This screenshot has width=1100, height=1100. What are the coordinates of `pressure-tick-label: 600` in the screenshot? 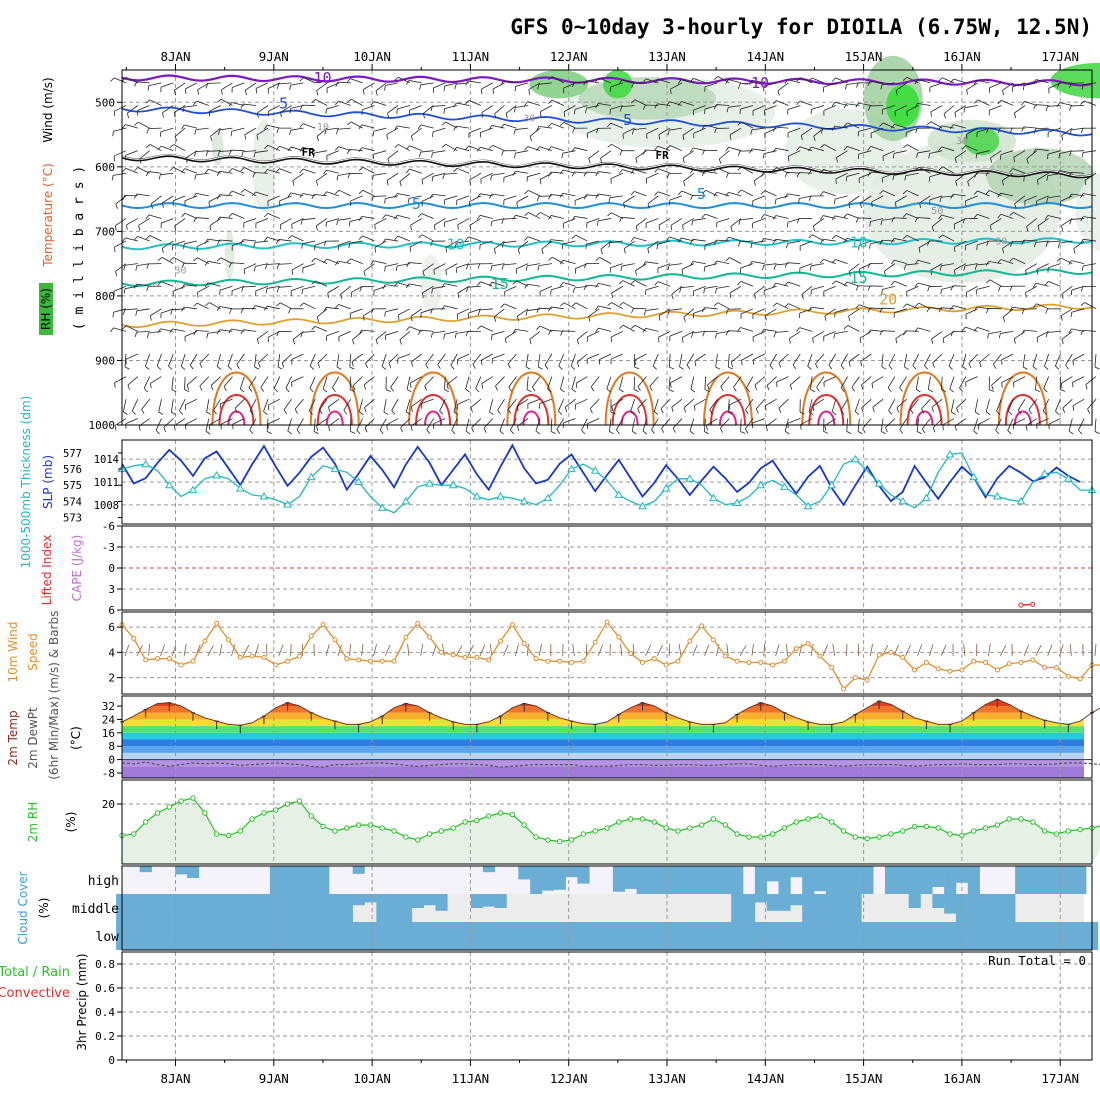 It's located at (105, 167).